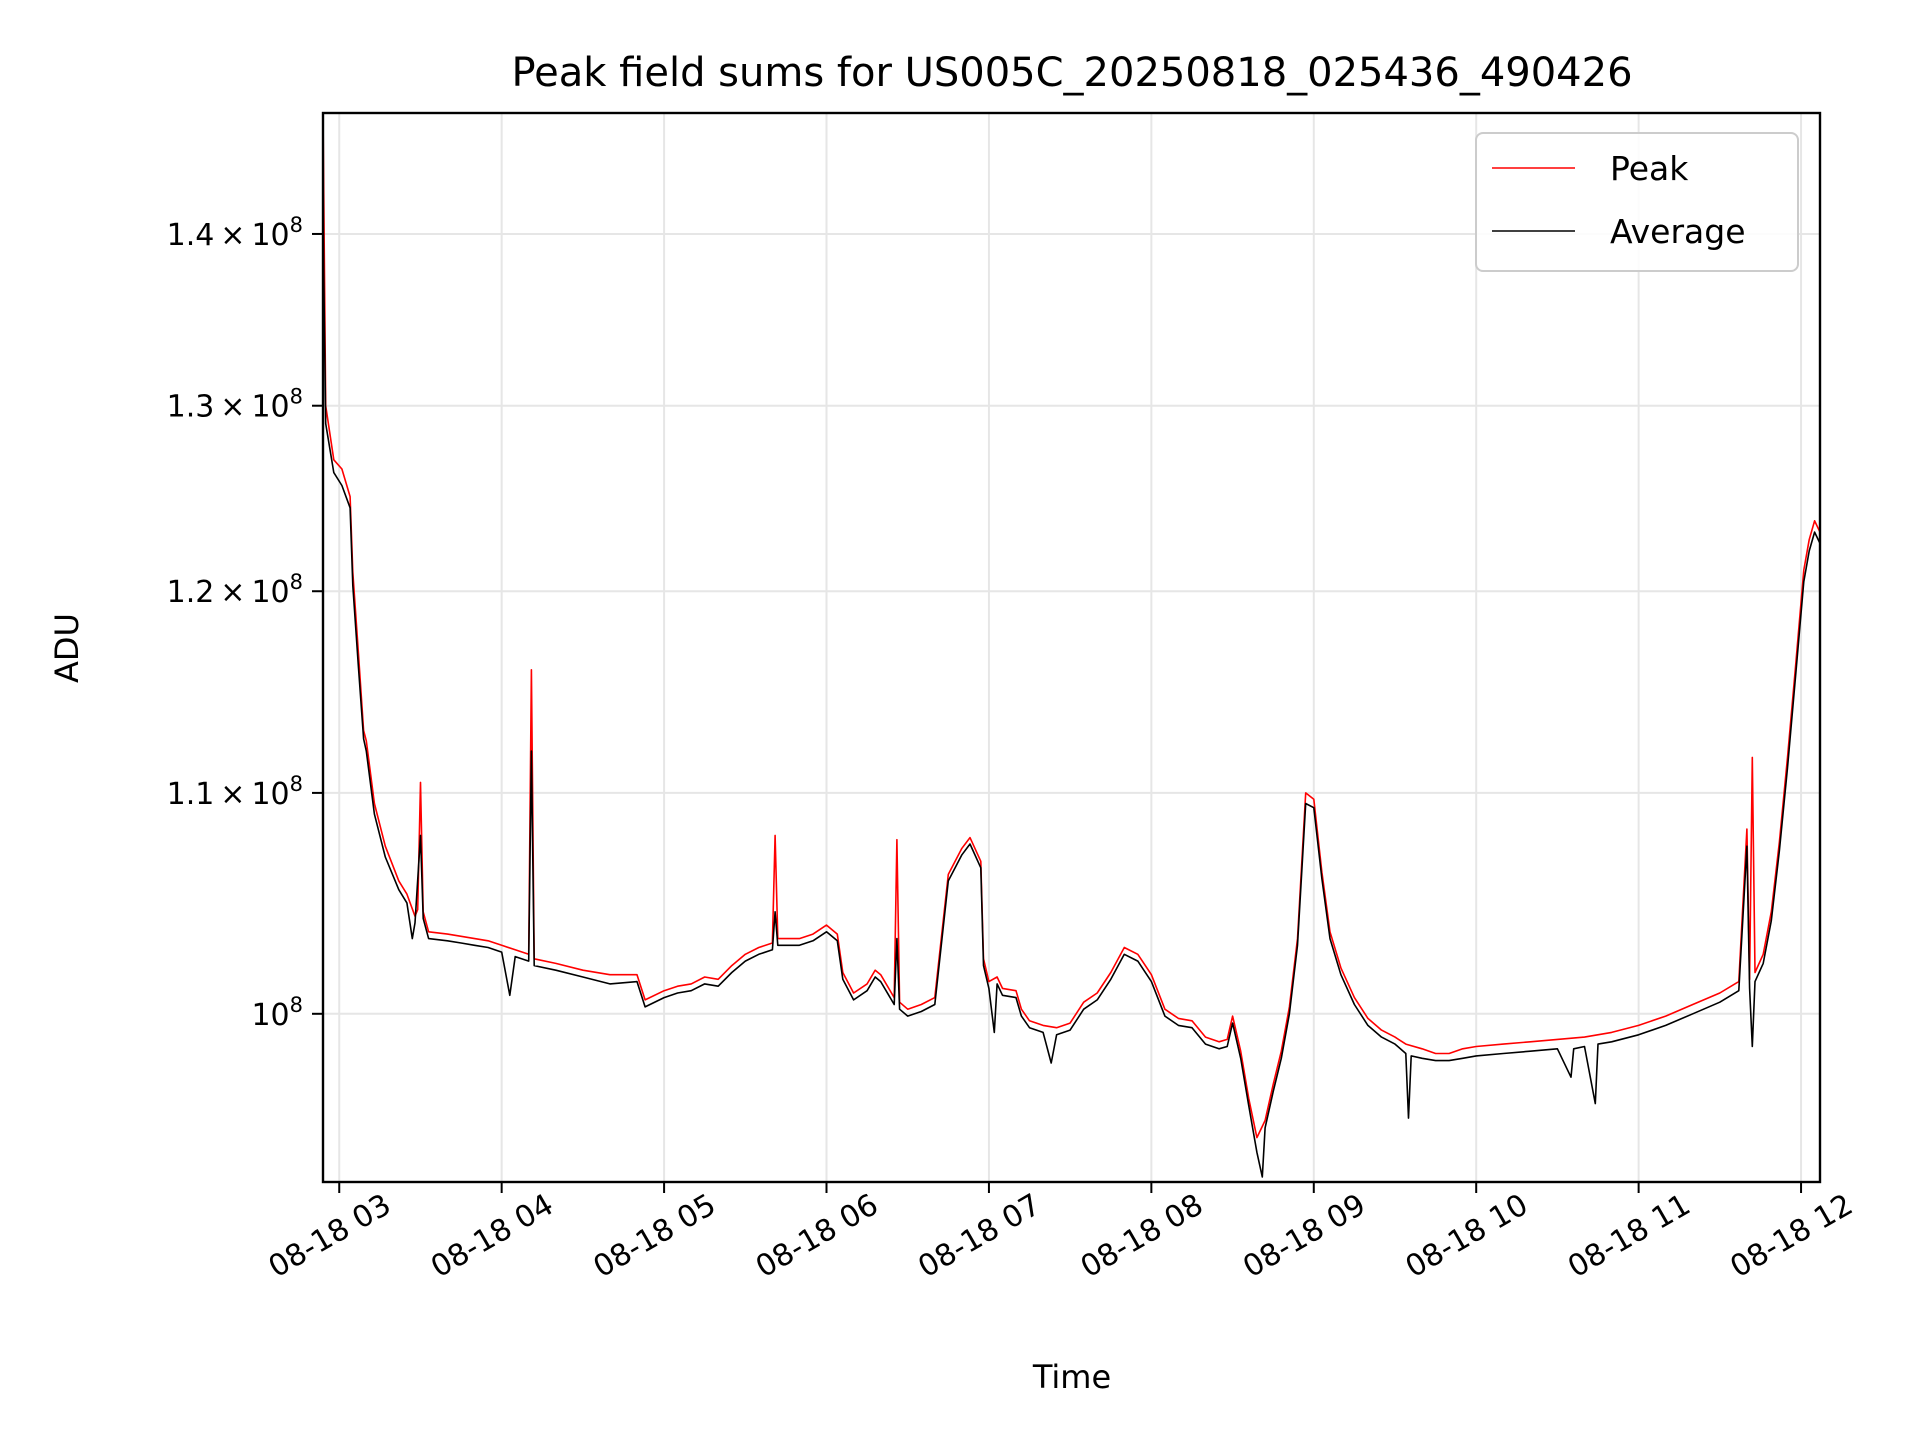 The image size is (1920, 1440). What do you see at coordinates (235, 233) in the screenshot?
I see `y-tick-label: 1.4 × 108` at bounding box center [235, 233].